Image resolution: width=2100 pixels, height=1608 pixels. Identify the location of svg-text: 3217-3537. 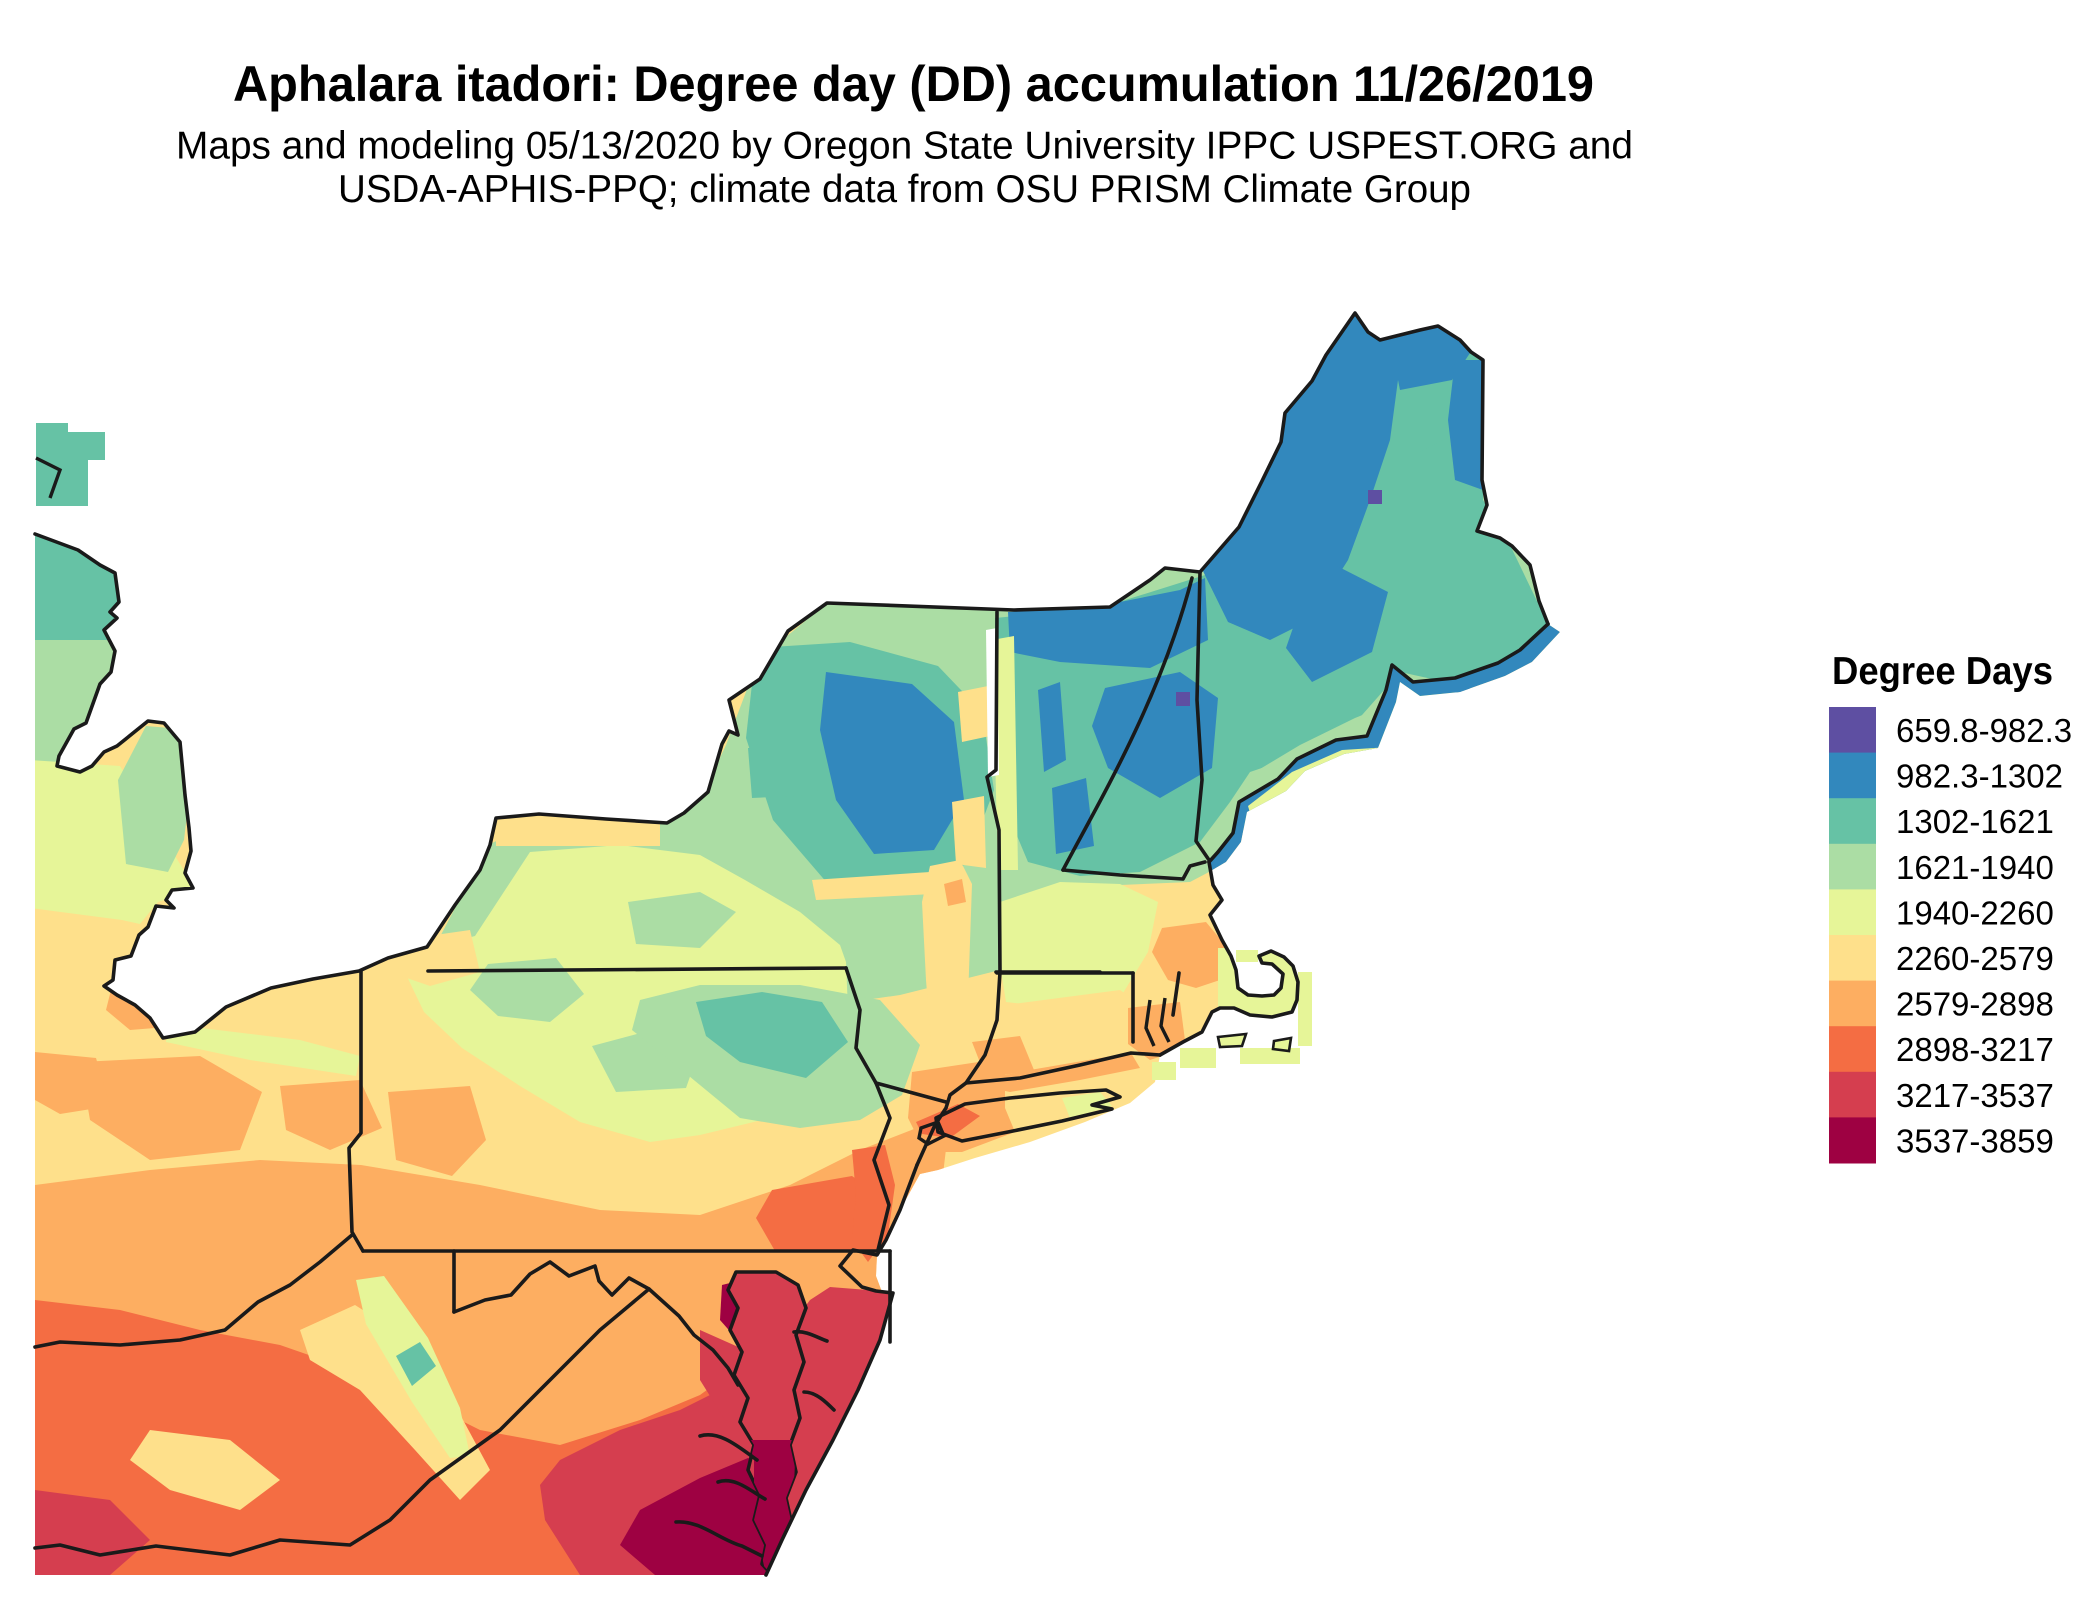
(1975, 1095).